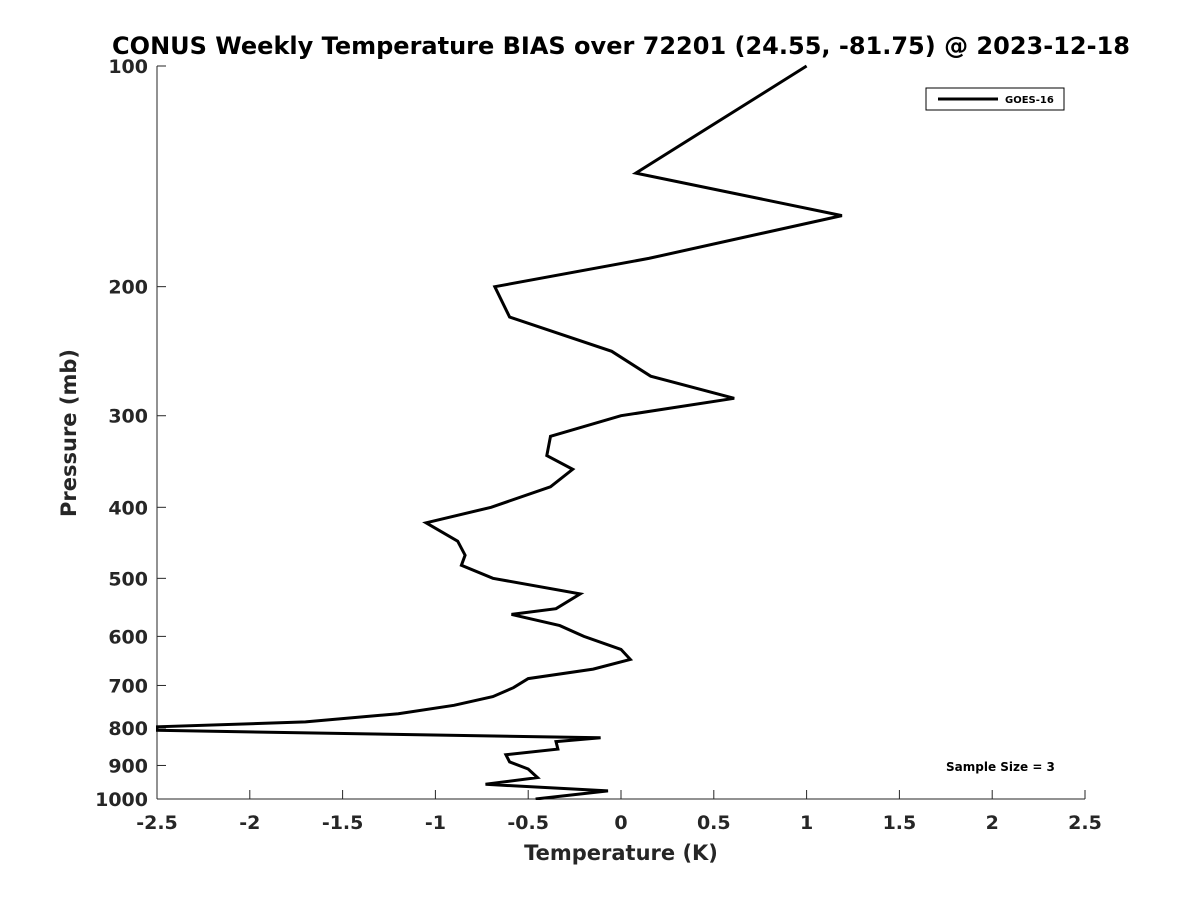 The width and height of the screenshot is (1200, 900). I want to click on x-axis-label: Temperature (K), so click(621, 853).